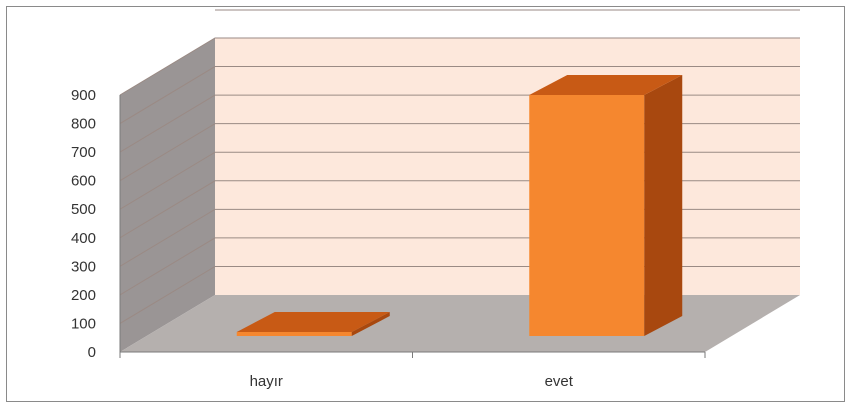 Image resolution: width=853 pixels, height=412 pixels. Describe the element at coordinates (83, 266) in the screenshot. I see `y-tick-label: 300` at that location.